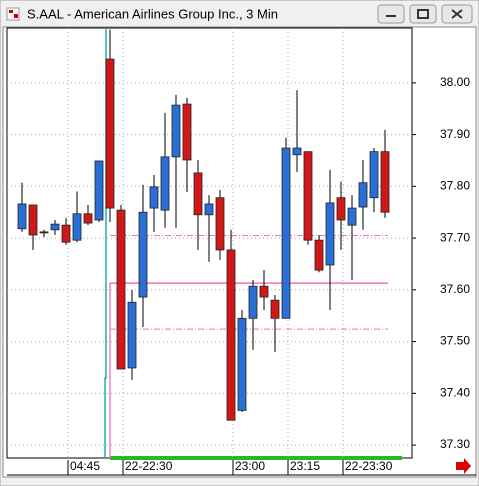 Image resolution: width=479 pixels, height=486 pixels. Describe the element at coordinates (455, 289) in the screenshot. I see `y-tick-label: 37.60` at that location.